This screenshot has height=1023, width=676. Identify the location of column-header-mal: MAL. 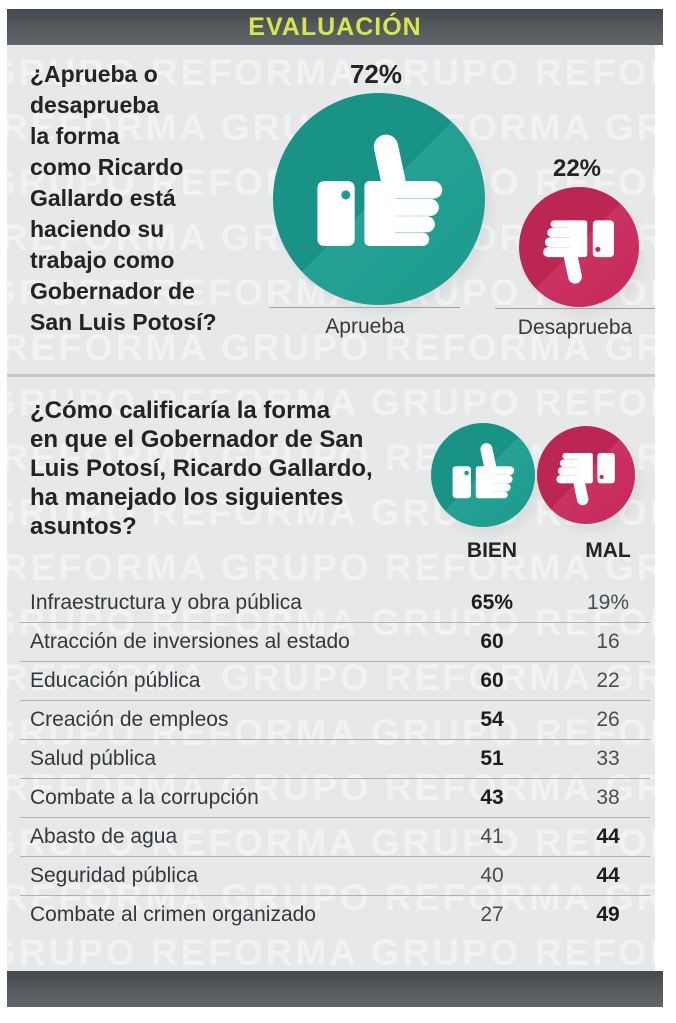
(608, 550).